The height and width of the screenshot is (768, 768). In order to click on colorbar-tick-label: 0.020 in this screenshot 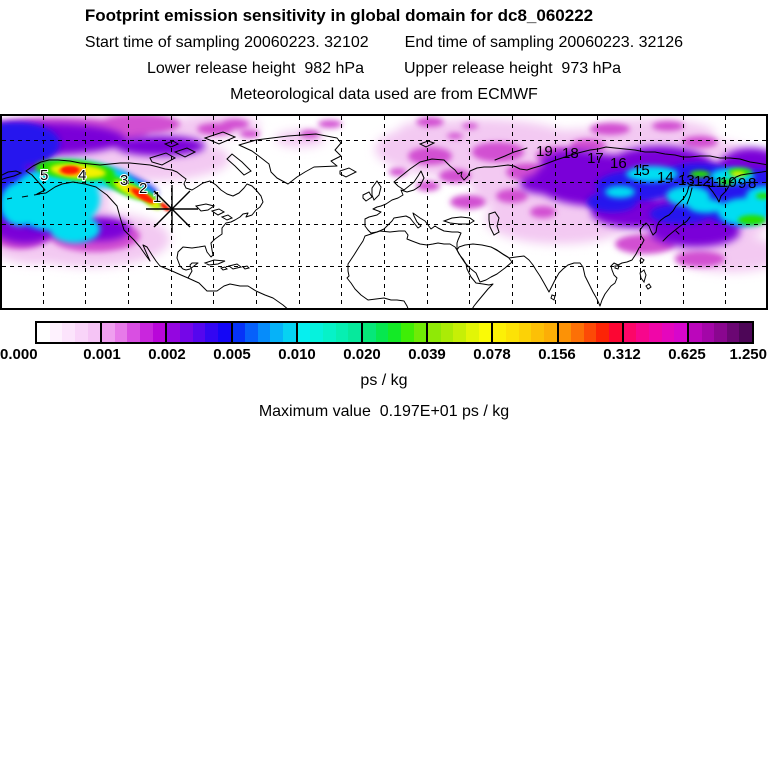, I will do `click(362, 354)`.